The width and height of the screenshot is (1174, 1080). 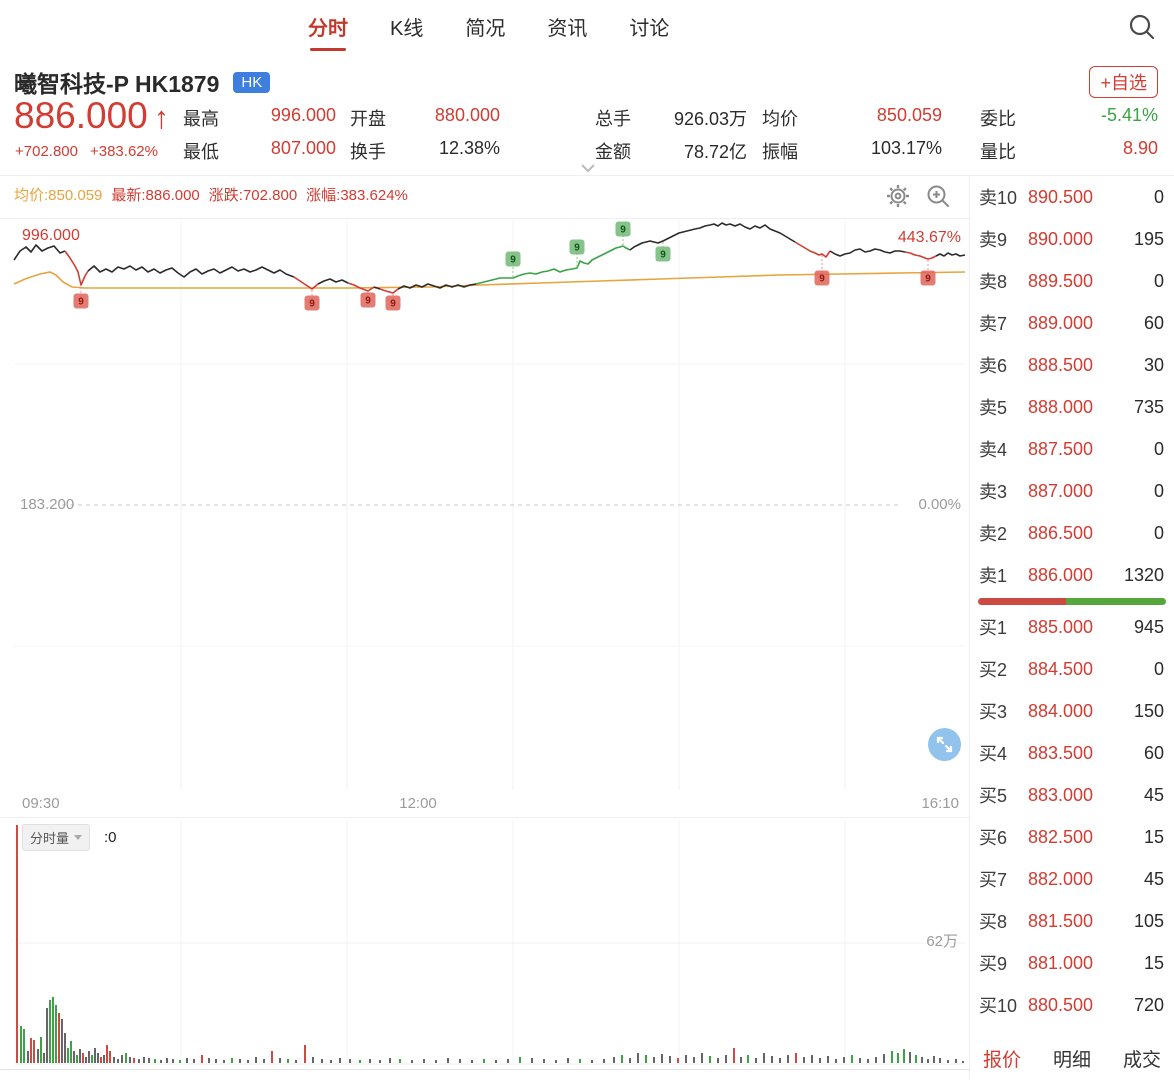 I want to click on bid-row: 买6 882.500 15, so click(x=1072, y=837).